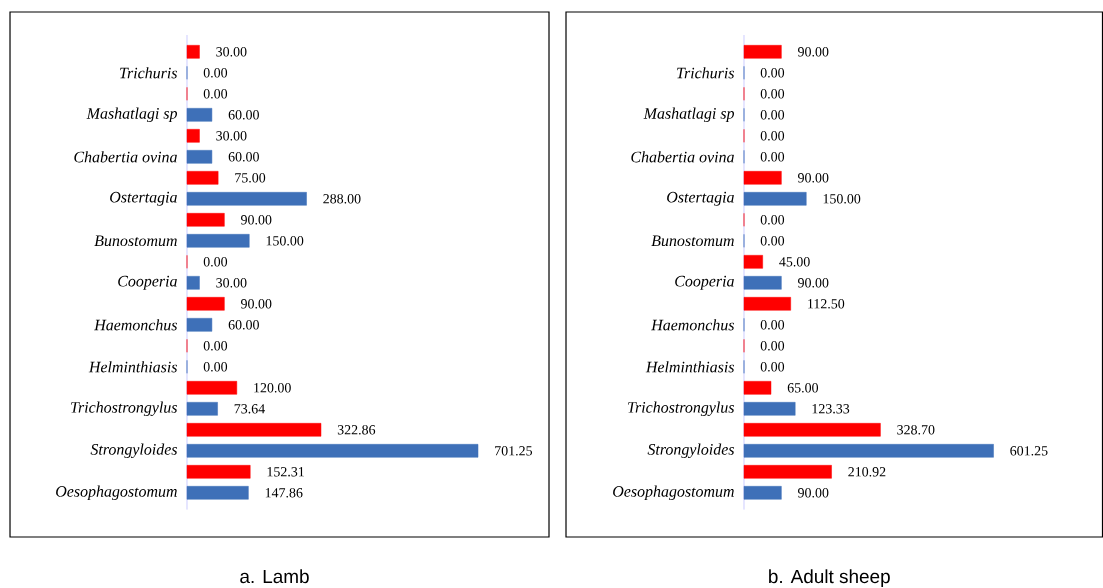 Image resolution: width=1103 pixels, height=588 pixels. Describe the element at coordinates (514, 451) in the screenshot. I see `data-label: 701.25` at that location.